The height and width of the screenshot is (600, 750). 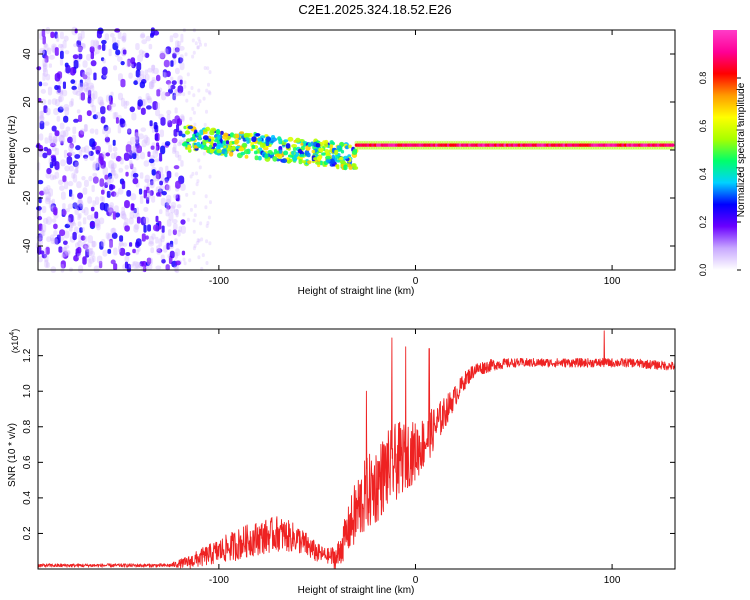 I want to click on snr-multiplier: (x104), so click(x=14, y=341).